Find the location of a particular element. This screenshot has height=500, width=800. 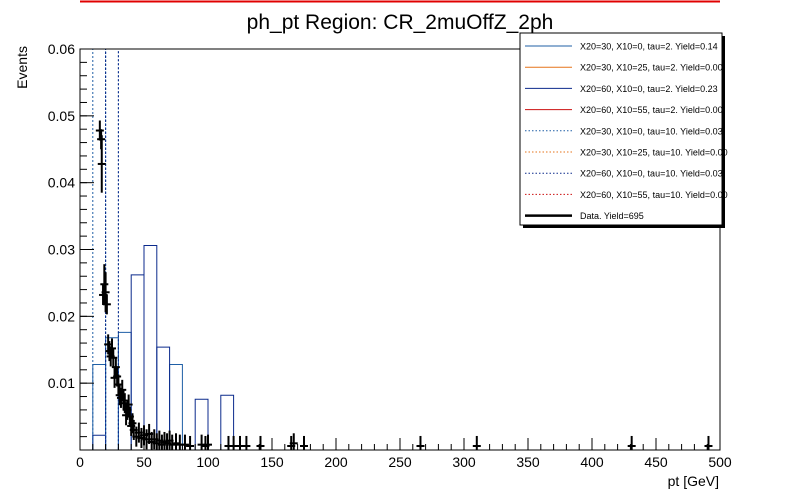

x-tick-label: 250 is located at coordinates (400, 462).